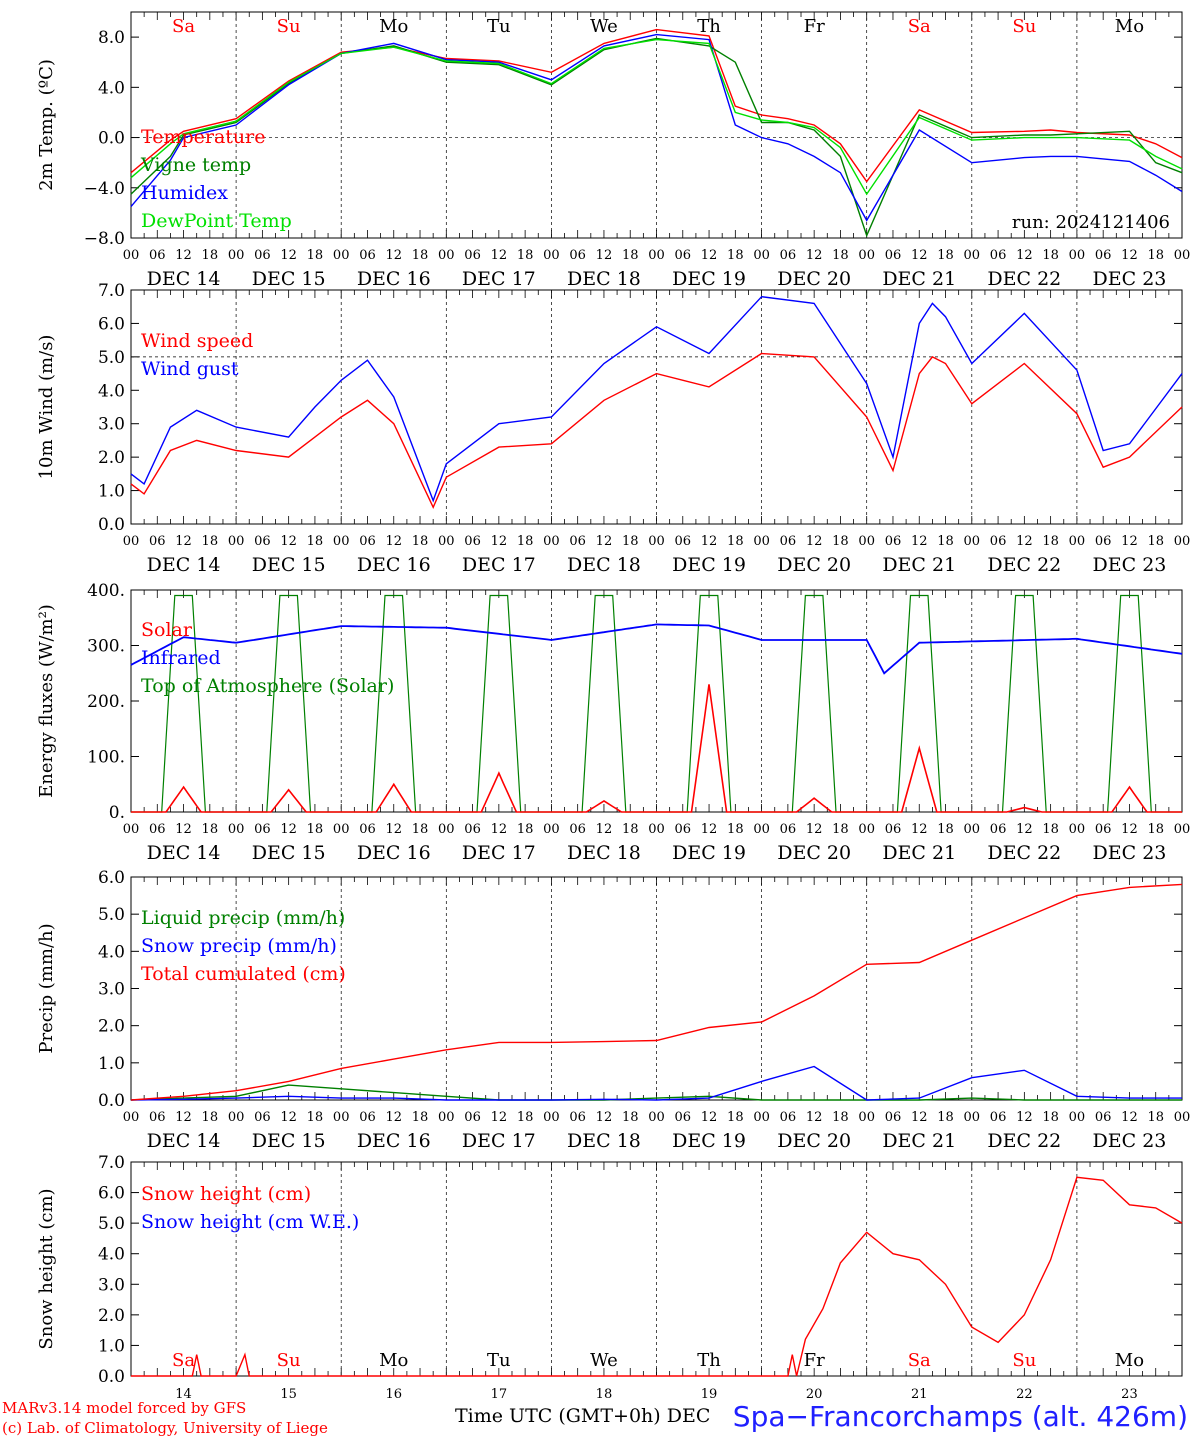  What do you see at coordinates (46, 125) in the screenshot?
I see `y-axis-label: 2m Temp. (ºC)` at bounding box center [46, 125].